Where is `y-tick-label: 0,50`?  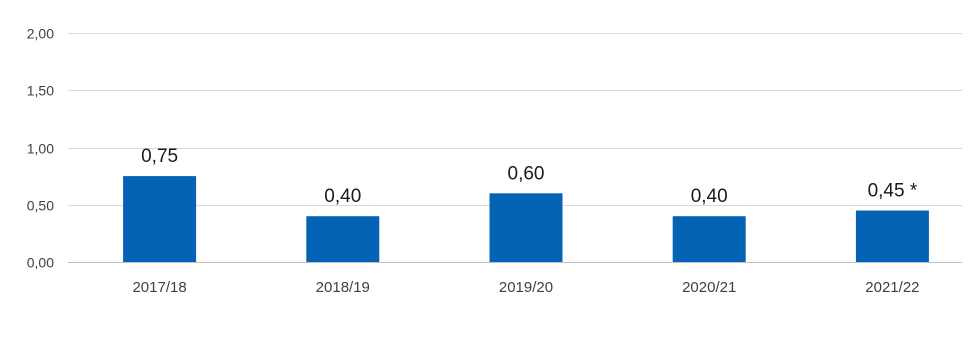
y-tick-label: 0,50 is located at coordinates (40, 206).